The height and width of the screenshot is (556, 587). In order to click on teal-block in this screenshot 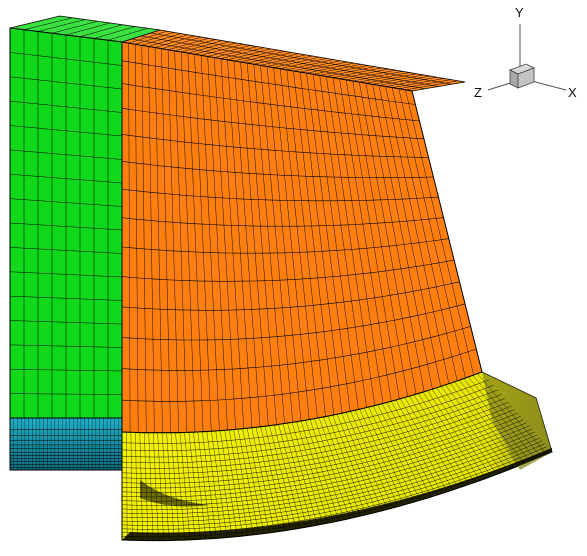, I will do `click(66, 444)`.